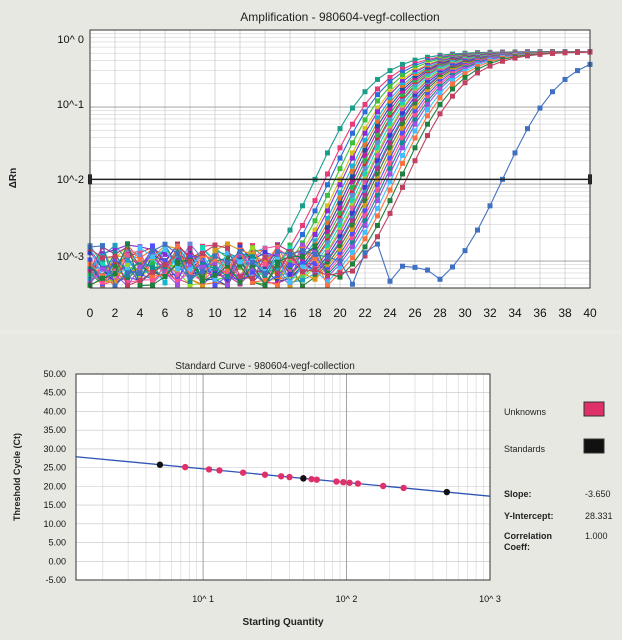  What do you see at coordinates (346, 599) in the screenshot?
I see `standard-curve-x-ticks: 10^ 1 10^ 2 10^ 3` at bounding box center [346, 599].